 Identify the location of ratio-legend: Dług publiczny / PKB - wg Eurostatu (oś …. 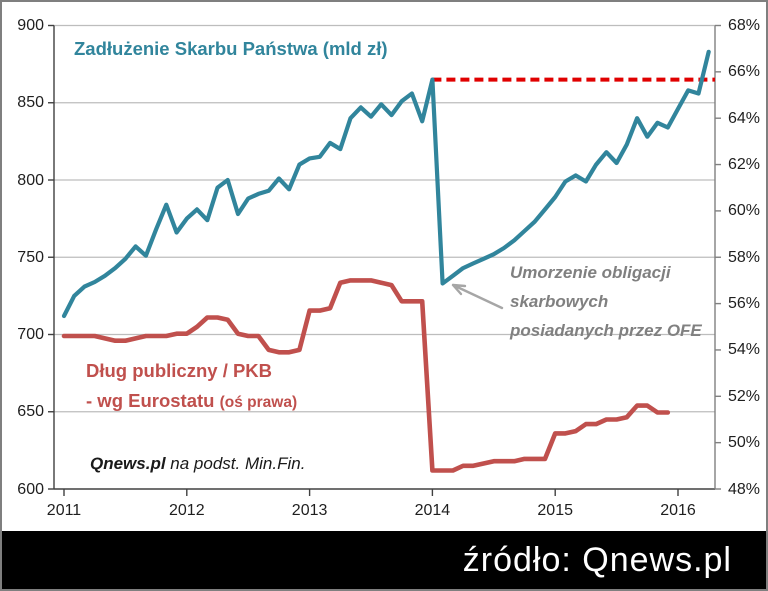
(191, 387).